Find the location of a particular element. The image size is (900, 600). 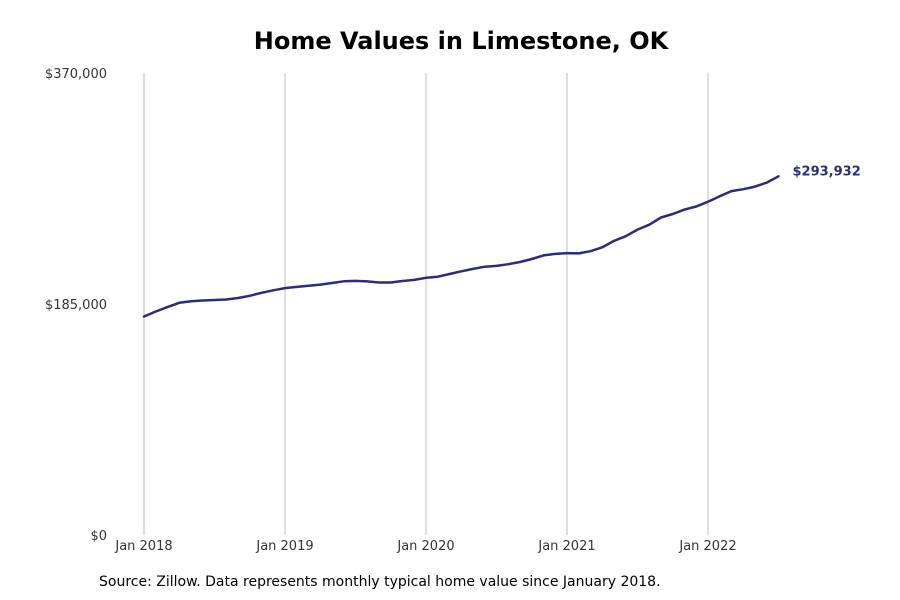

x-tick-label: Jan 2021 is located at coordinates (566, 546).